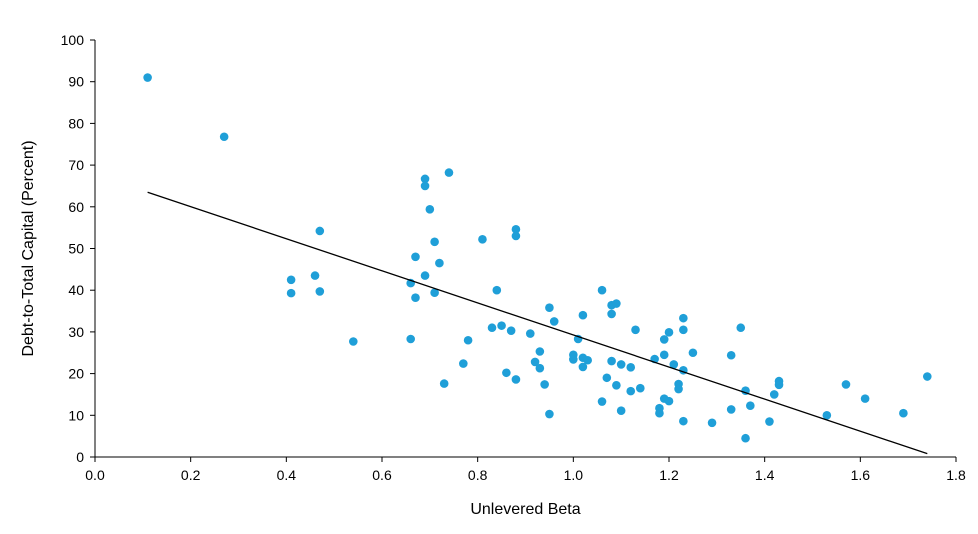 The image size is (978, 534). Describe the element at coordinates (95, 475) in the screenshot. I see `x-tick-label: 0.0` at that location.